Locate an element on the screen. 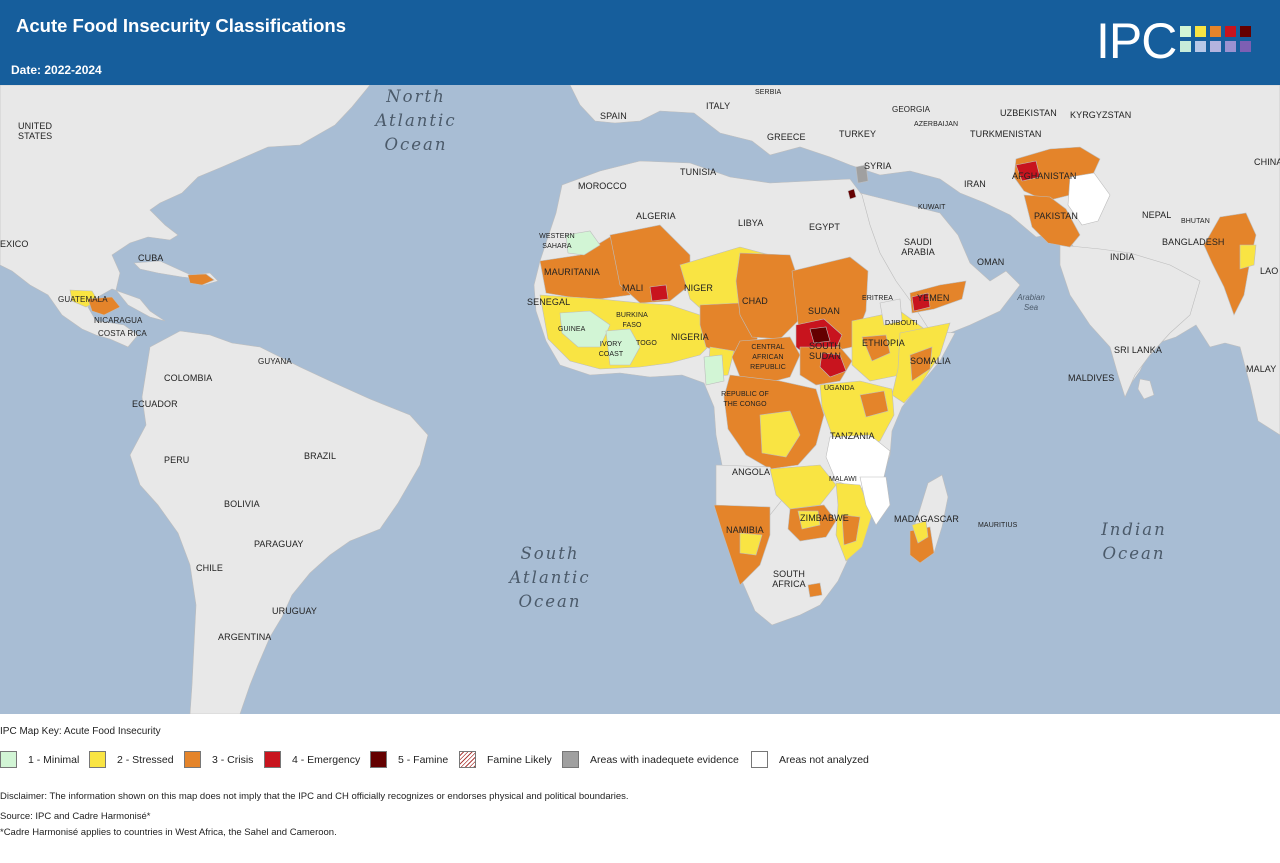  country-label: REPUBLIC OF THE CONGO is located at coordinates (745, 399).